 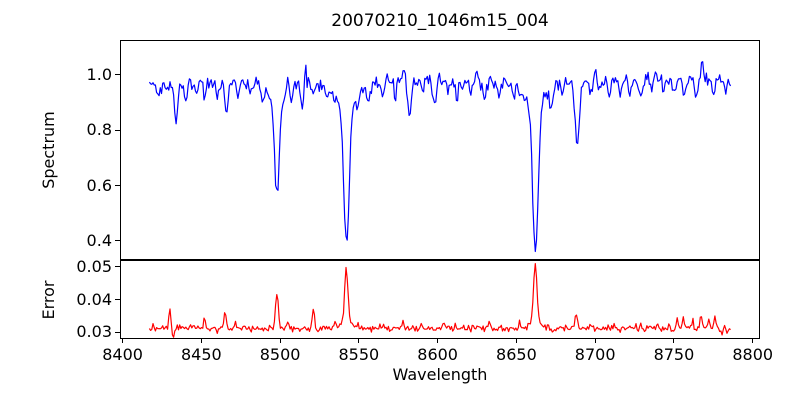 What do you see at coordinates (440, 374) in the screenshot?
I see `x-axis-label: Wavelength` at bounding box center [440, 374].